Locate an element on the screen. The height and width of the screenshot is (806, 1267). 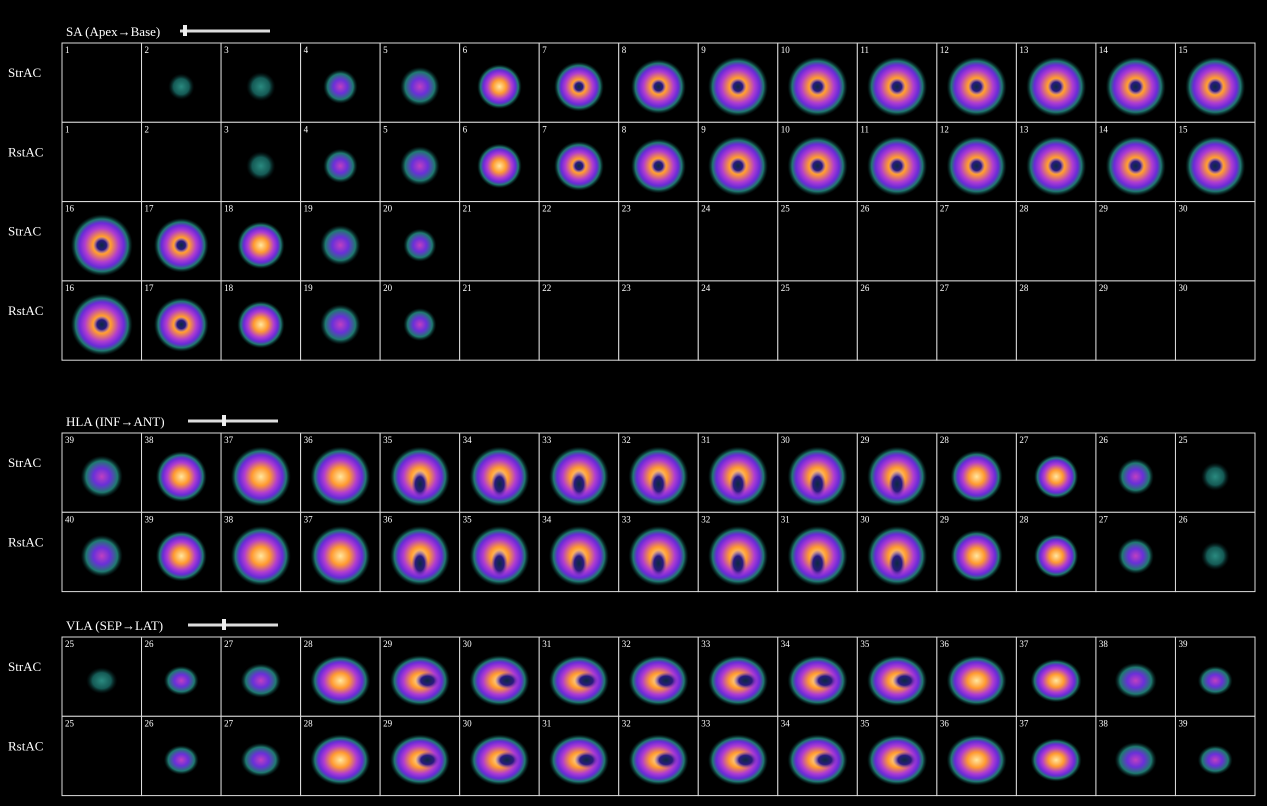
slice-number: 10 is located at coordinates (786, 50).